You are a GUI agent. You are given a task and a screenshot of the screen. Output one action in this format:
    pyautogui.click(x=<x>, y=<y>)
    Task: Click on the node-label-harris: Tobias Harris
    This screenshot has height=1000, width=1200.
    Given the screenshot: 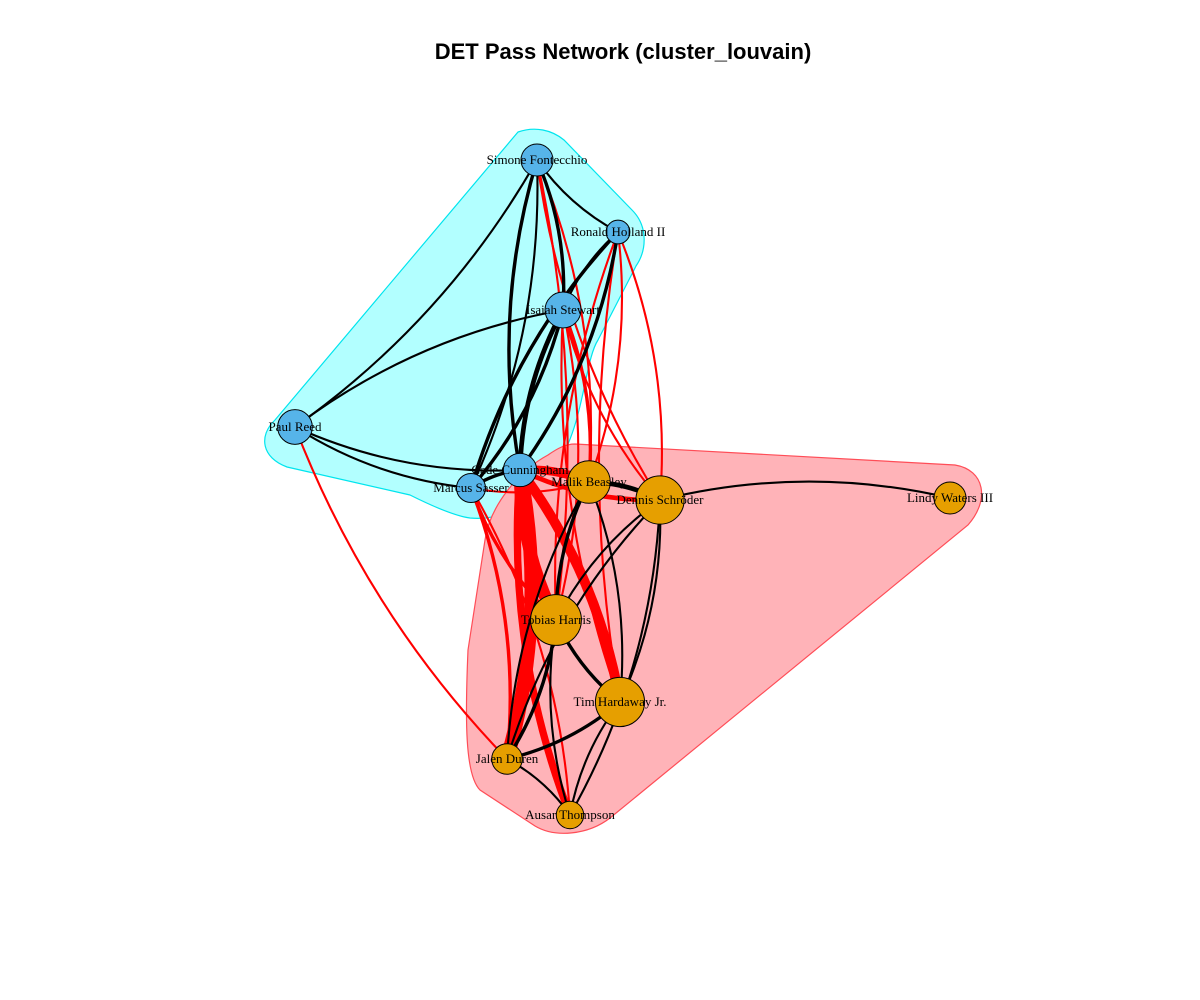 What is the action you would take?
    pyautogui.click(x=556, y=619)
    